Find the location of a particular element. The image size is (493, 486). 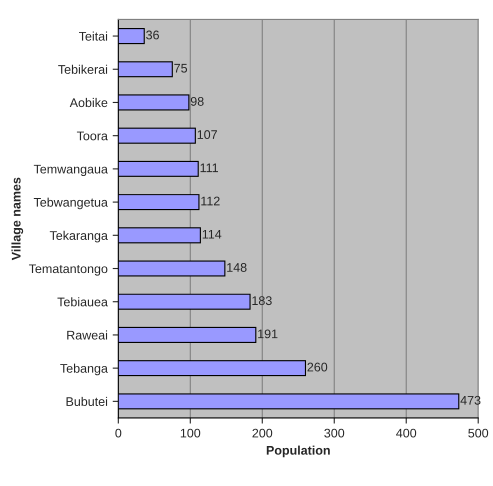

data-label: 75 is located at coordinates (181, 68).